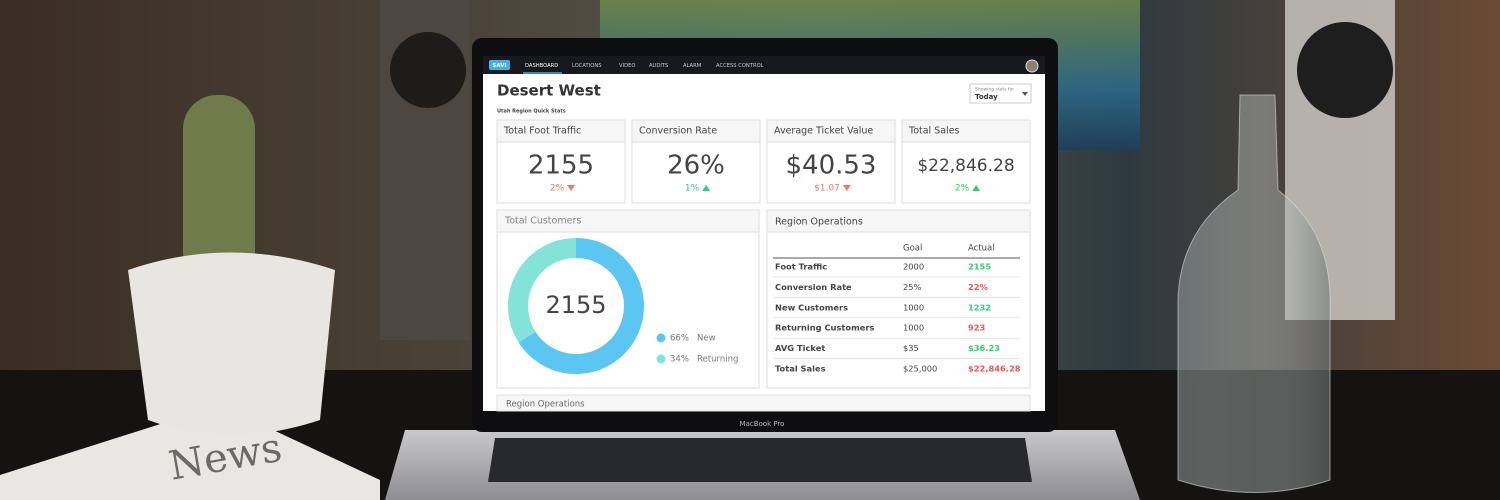 This screenshot has width=1500, height=500. What do you see at coordinates (627, 66) in the screenshot?
I see `nav-item: VIDEO` at bounding box center [627, 66].